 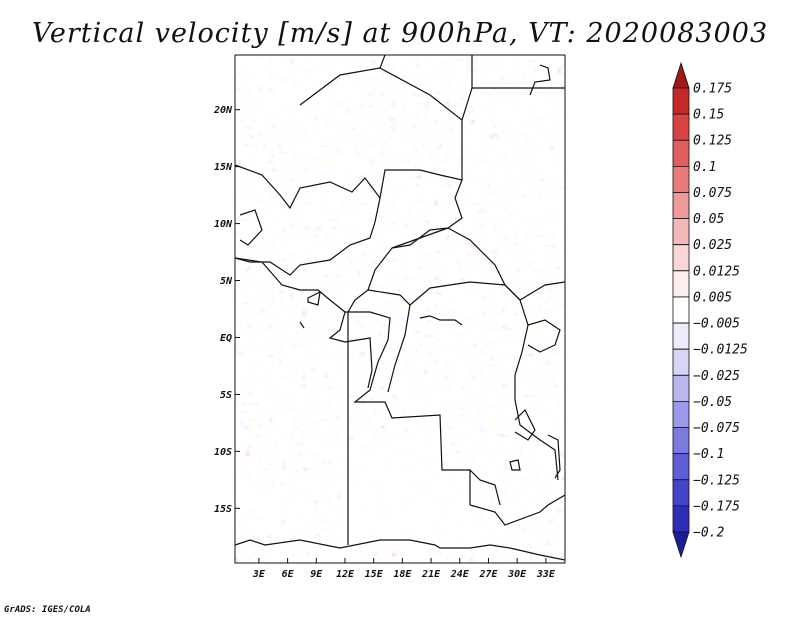 I want to click on colorbar-label: 0.1, so click(x=704, y=167).